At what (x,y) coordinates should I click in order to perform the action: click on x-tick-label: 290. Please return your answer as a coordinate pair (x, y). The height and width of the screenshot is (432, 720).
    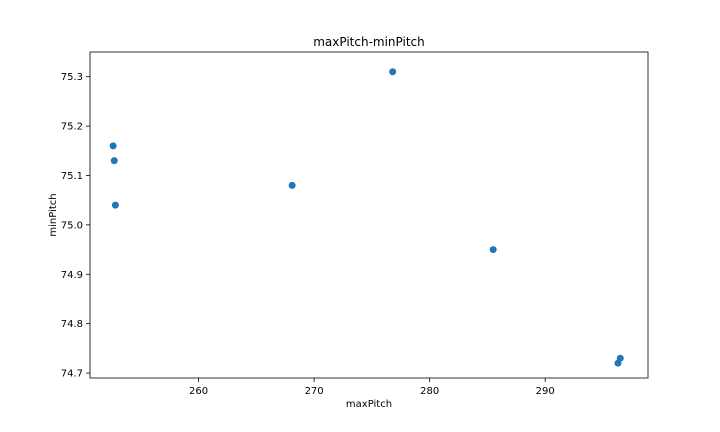
    Looking at the image, I should click on (545, 391).